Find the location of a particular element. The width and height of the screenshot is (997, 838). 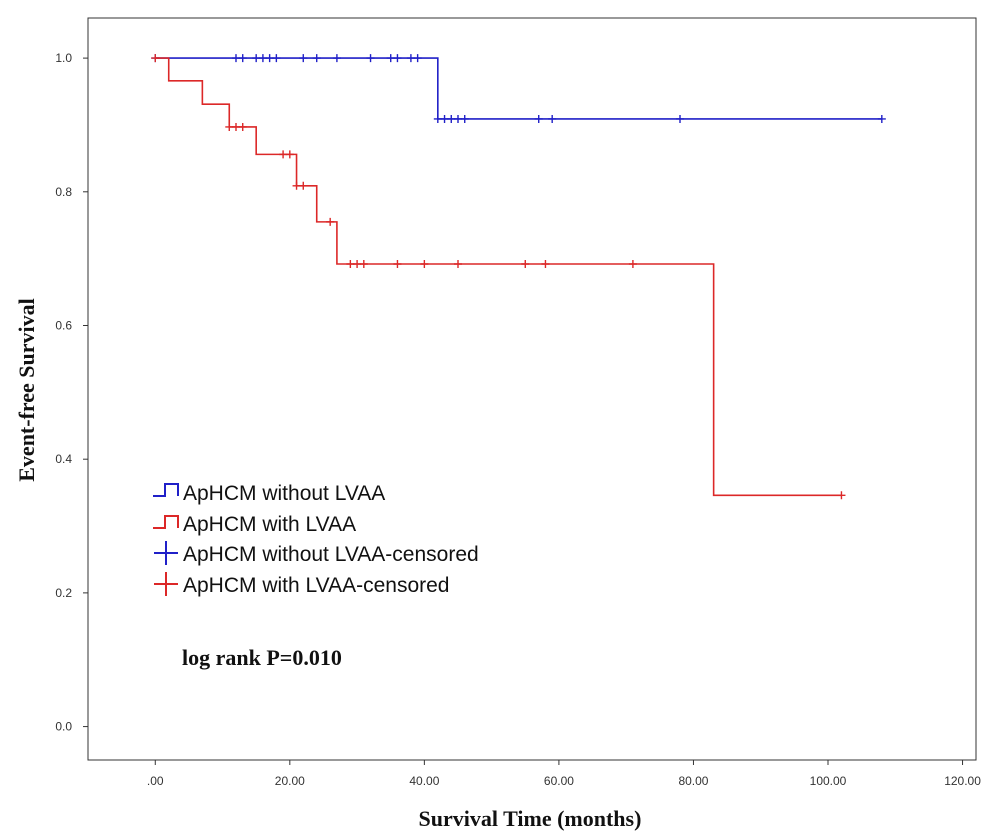

x-axis-title: Survival Time (months) is located at coordinates (530, 818).